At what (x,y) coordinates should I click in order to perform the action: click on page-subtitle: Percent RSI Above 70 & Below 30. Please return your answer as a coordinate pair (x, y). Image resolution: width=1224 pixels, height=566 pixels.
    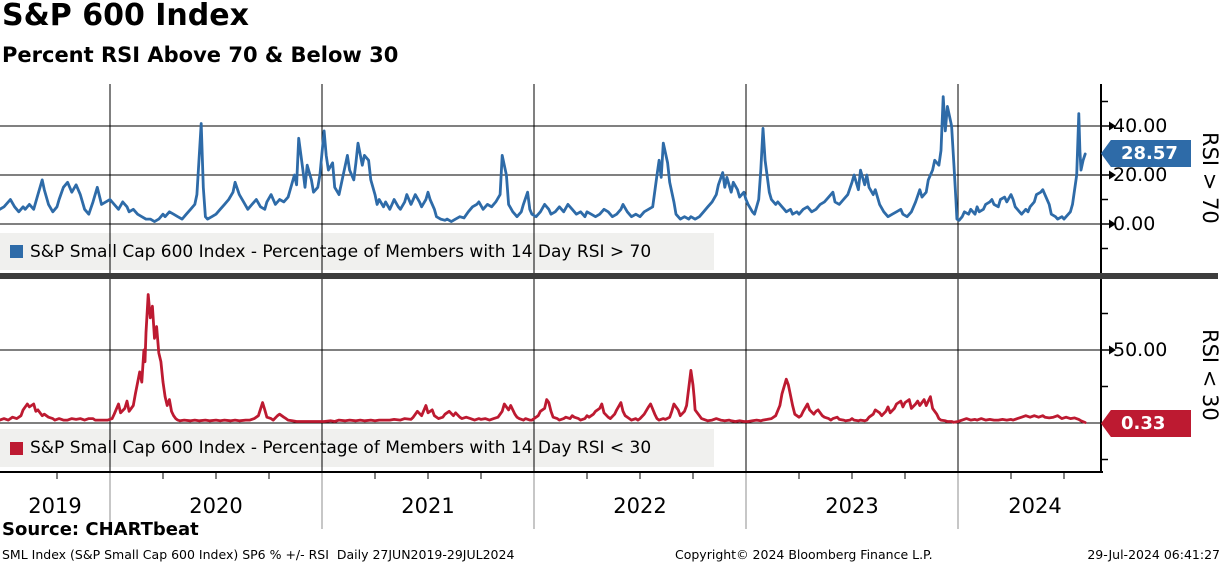
    Looking at the image, I should click on (200, 55).